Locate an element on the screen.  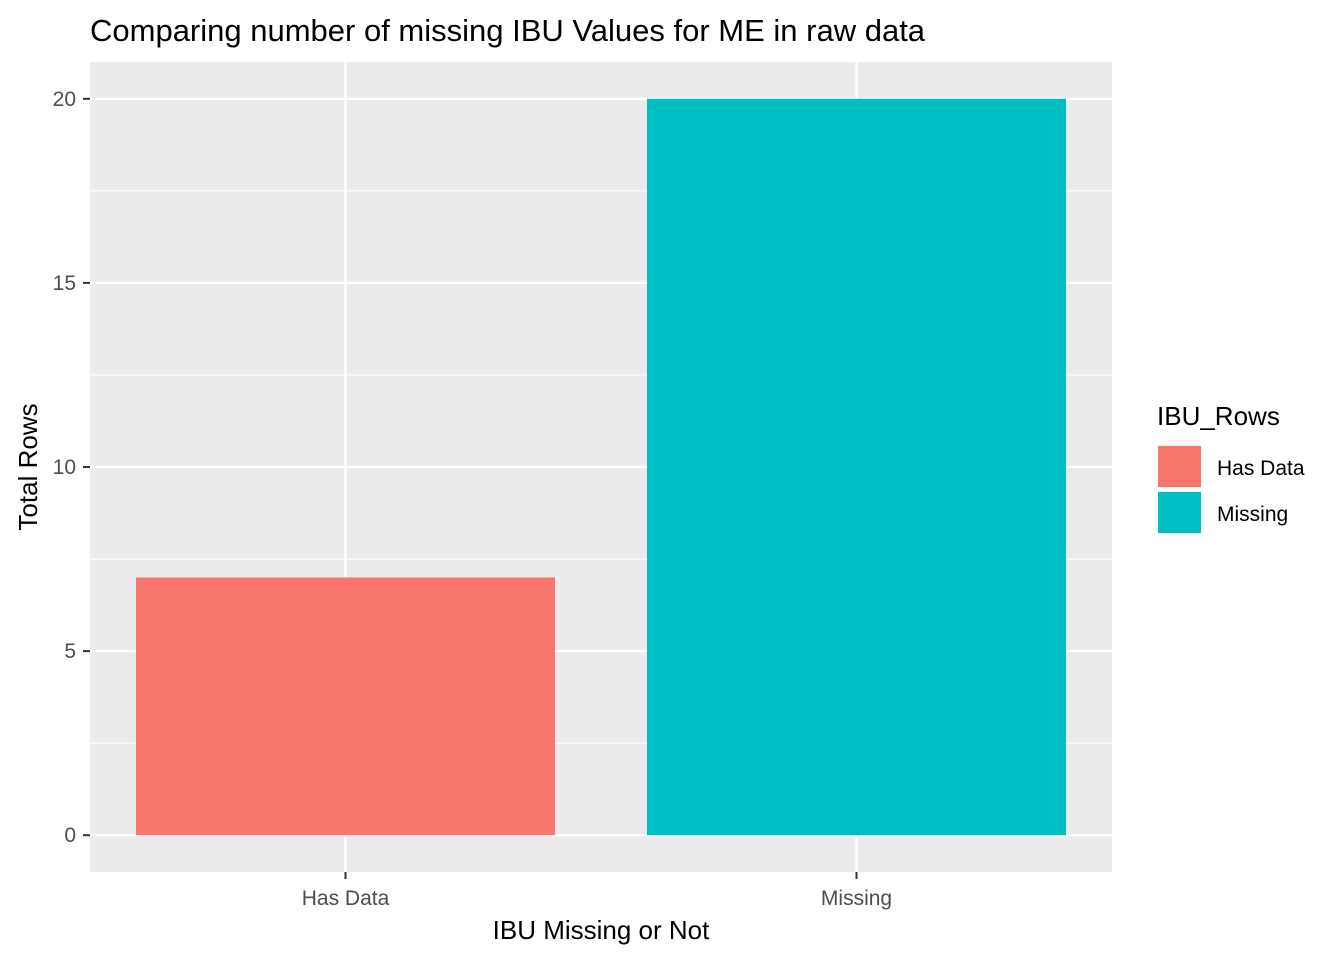
bar is located at coordinates (345, 706).